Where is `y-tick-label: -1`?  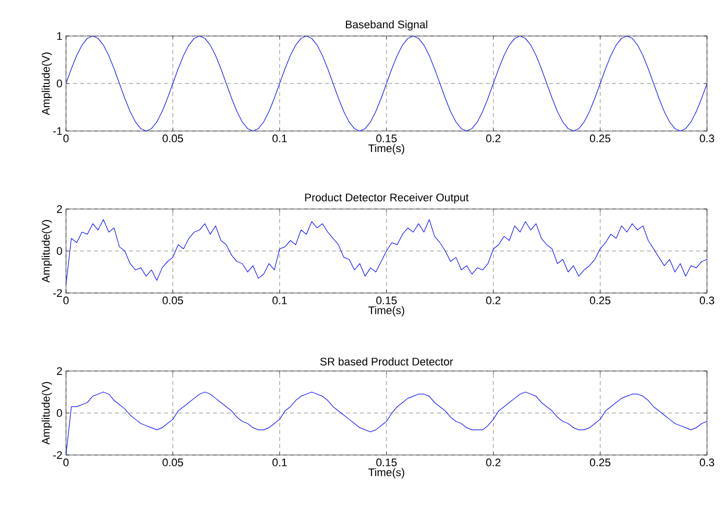
y-tick-label: -1 is located at coordinates (57, 131).